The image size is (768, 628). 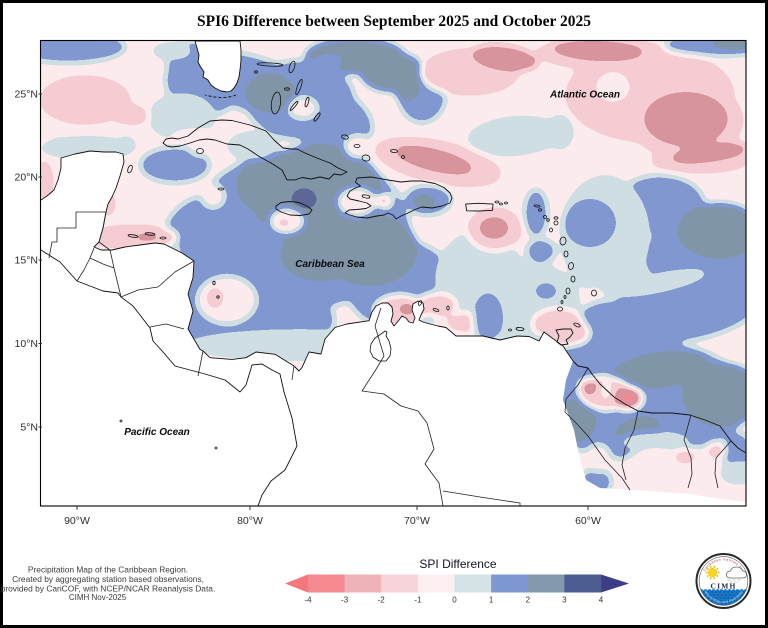 I want to click on svg-text: 70°W, so click(x=417, y=521).